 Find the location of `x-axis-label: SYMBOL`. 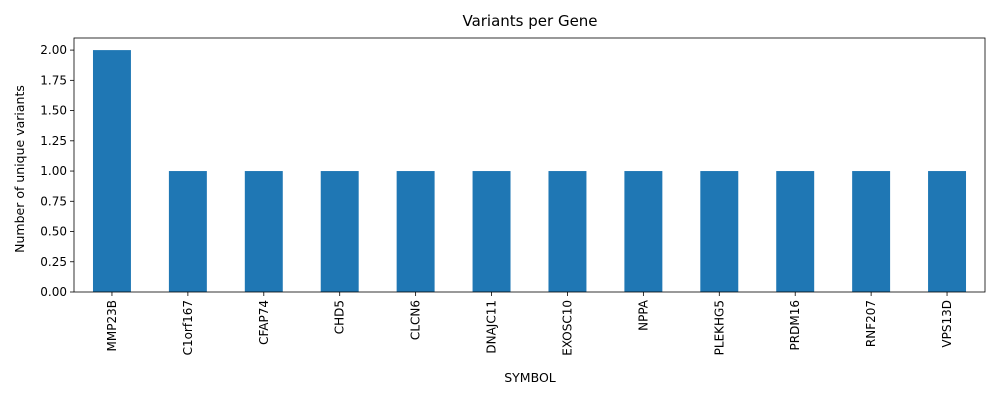

x-axis-label: SYMBOL is located at coordinates (530, 377).